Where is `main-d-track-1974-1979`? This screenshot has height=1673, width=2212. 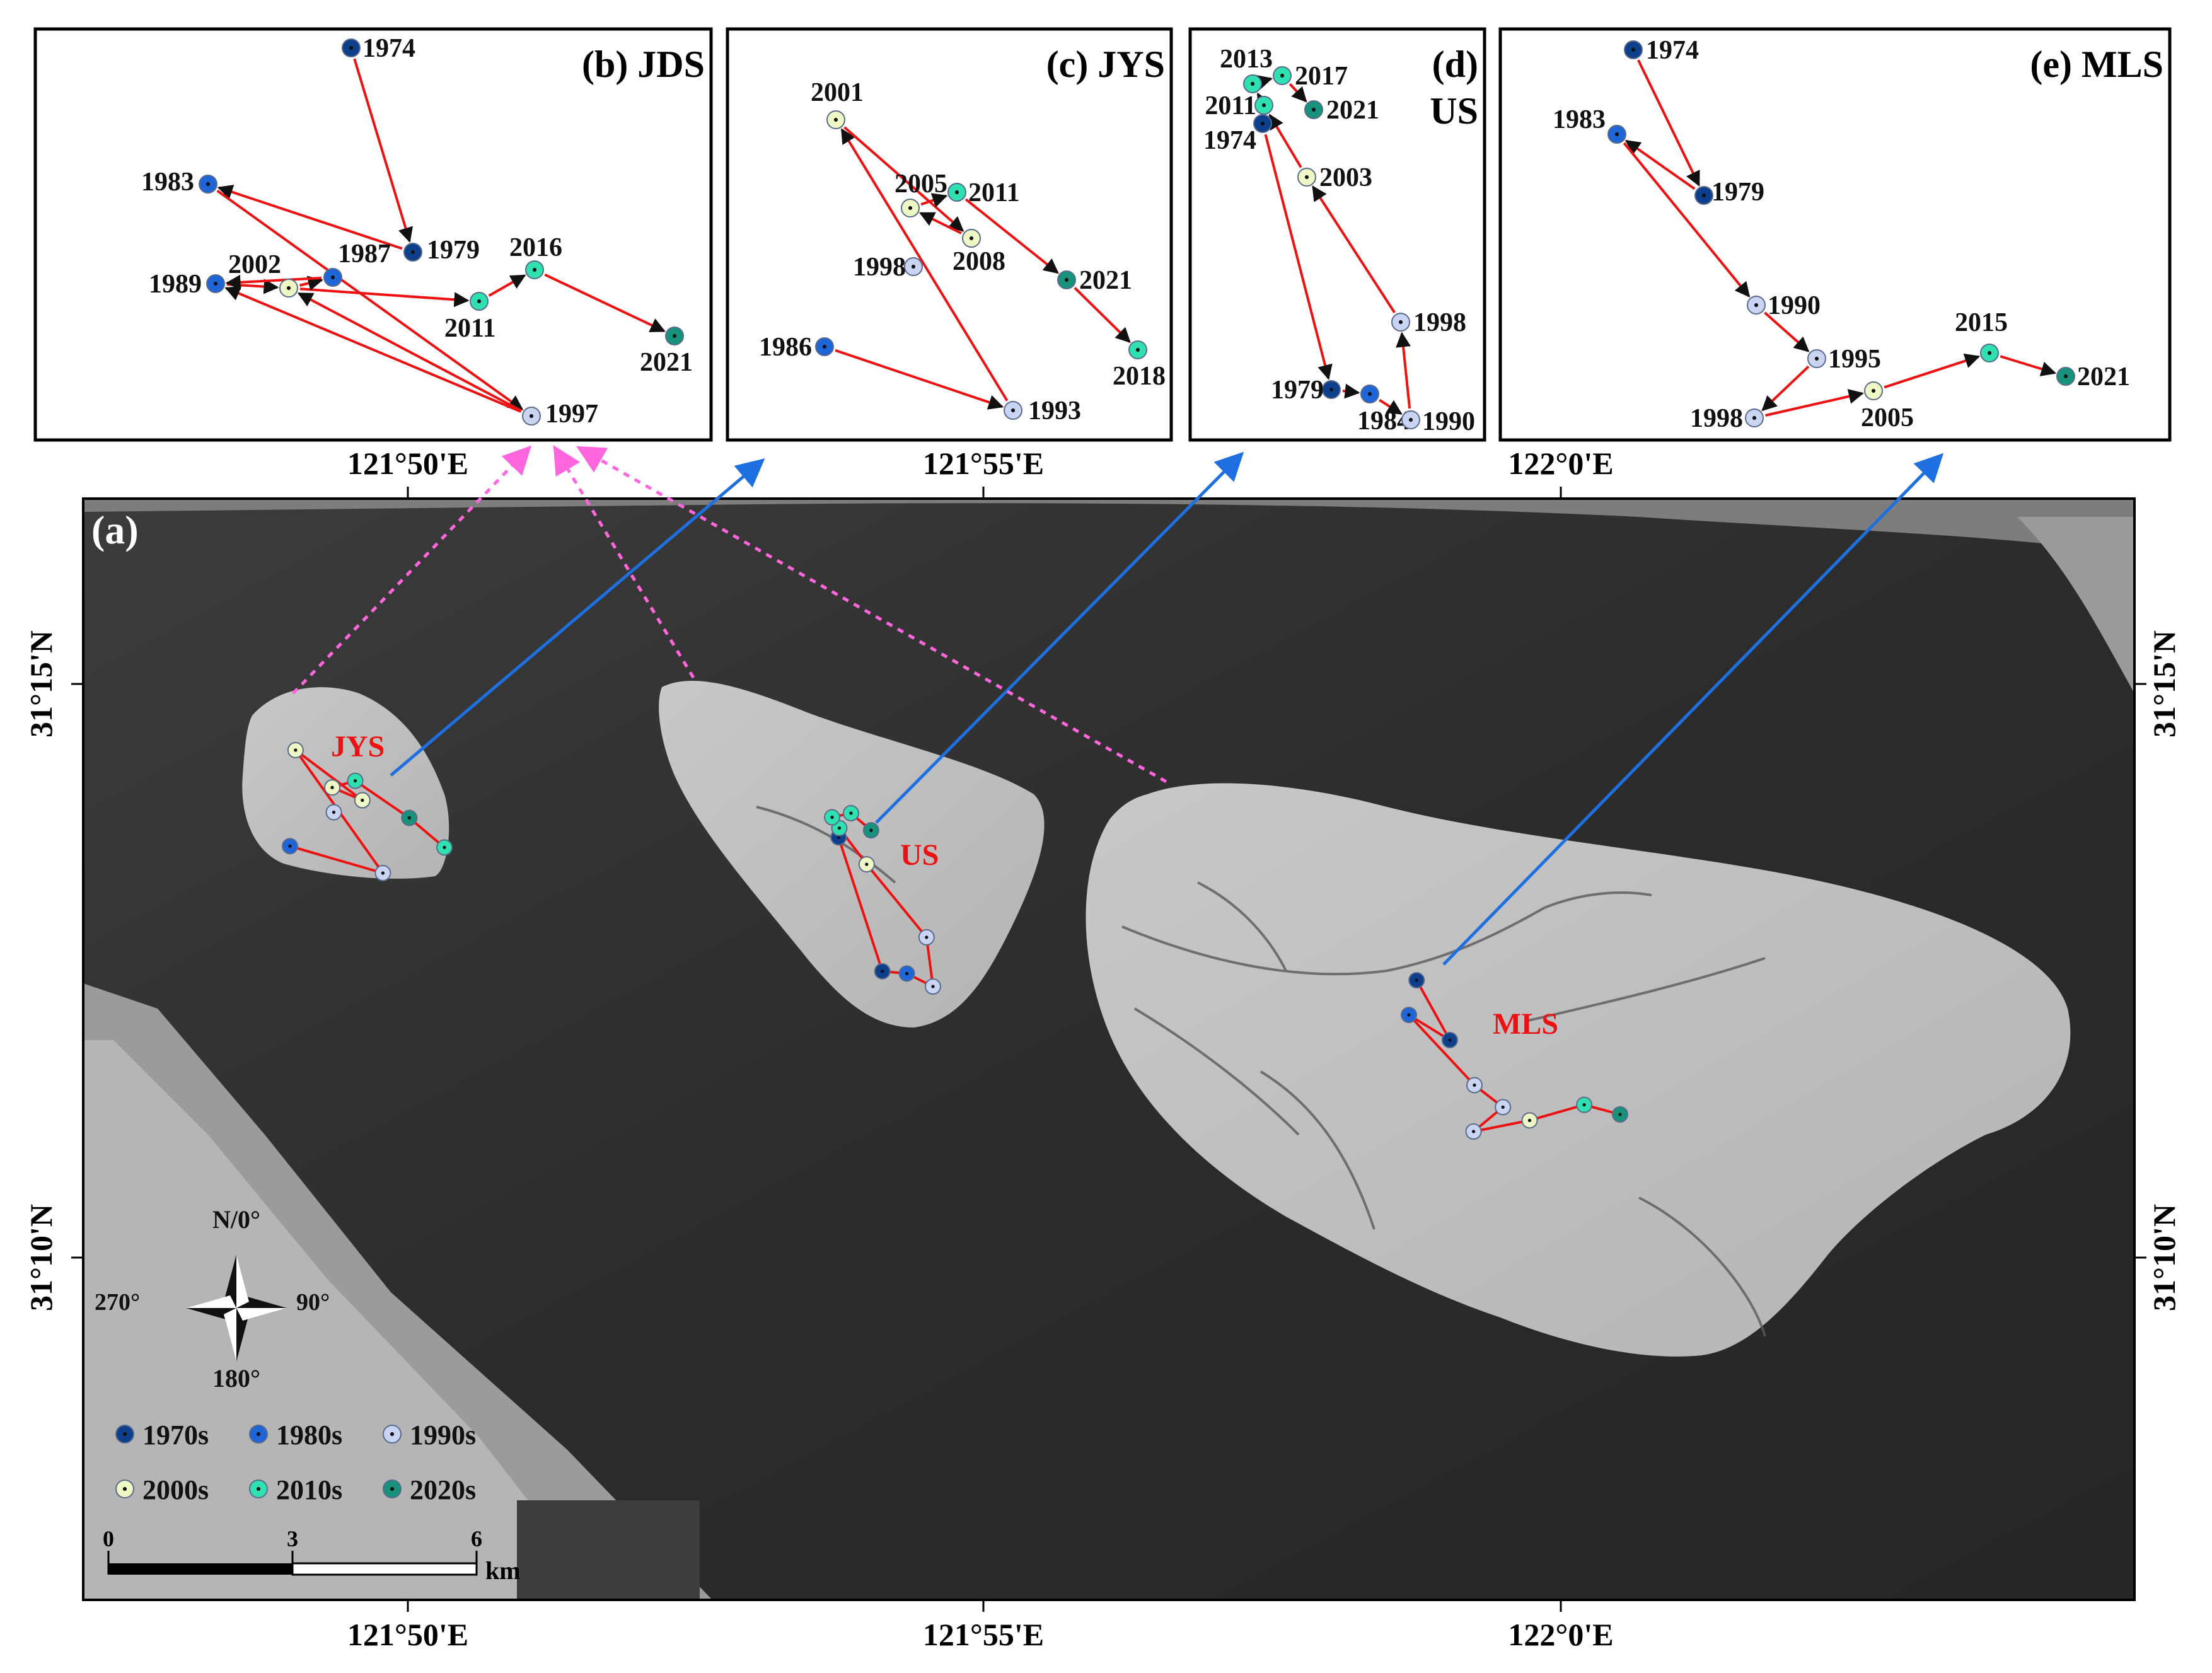 main-d-track-1974-1979 is located at coordinates (860, 904).